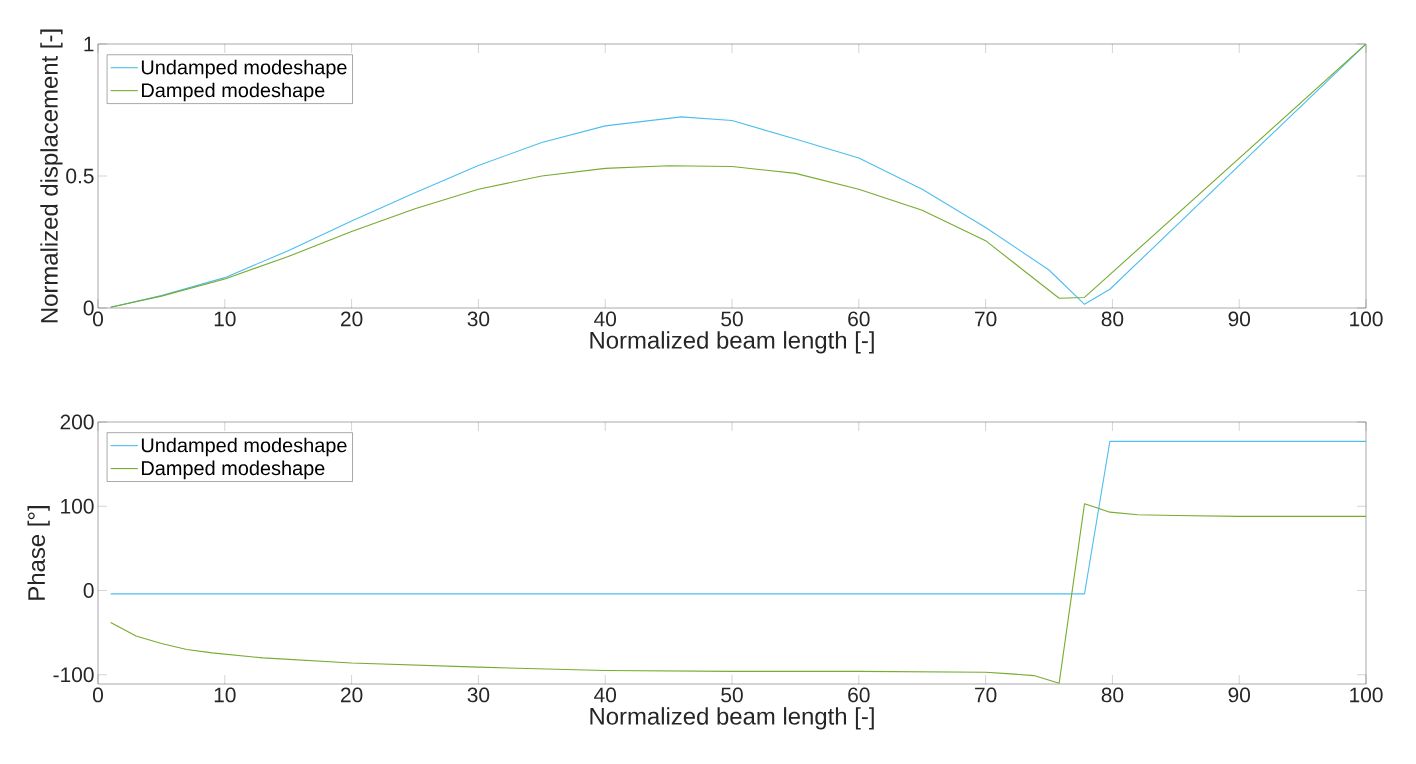 Image resolution: width=1416 pixels, height=764 pixels. Describe the element at coordinates (80, 176) in the screenshot. I see `y-tick-label: 0.5` at that location.